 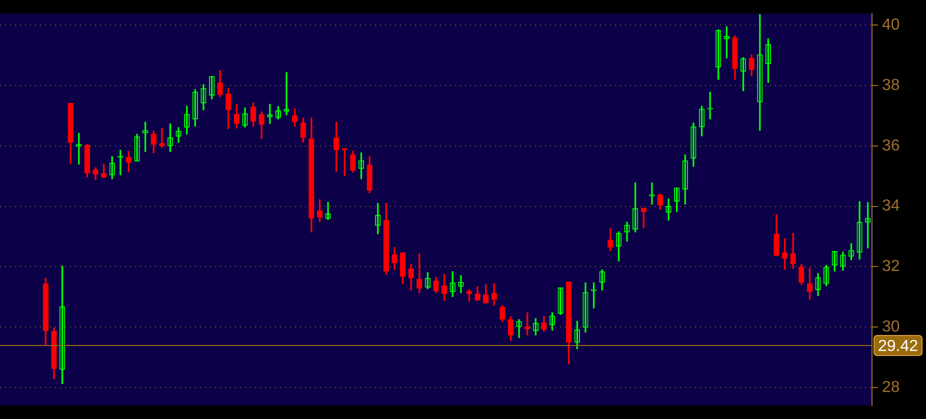 I want to click on ref-line-label: 29.42, so click(x=898, y=346).